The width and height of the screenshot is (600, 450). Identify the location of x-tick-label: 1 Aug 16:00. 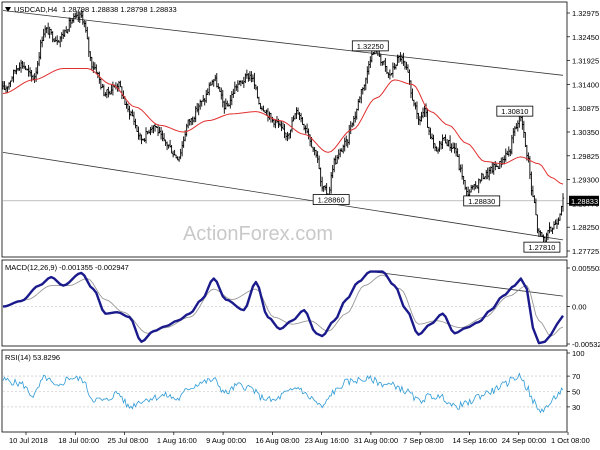
(177, 440).